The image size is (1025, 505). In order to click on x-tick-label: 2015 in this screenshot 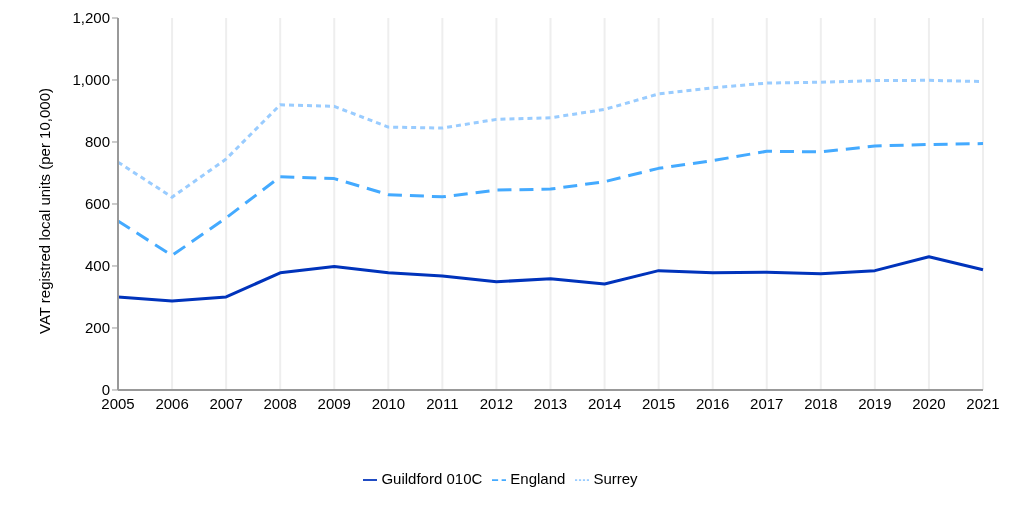, I will do `click(658, 403)`.